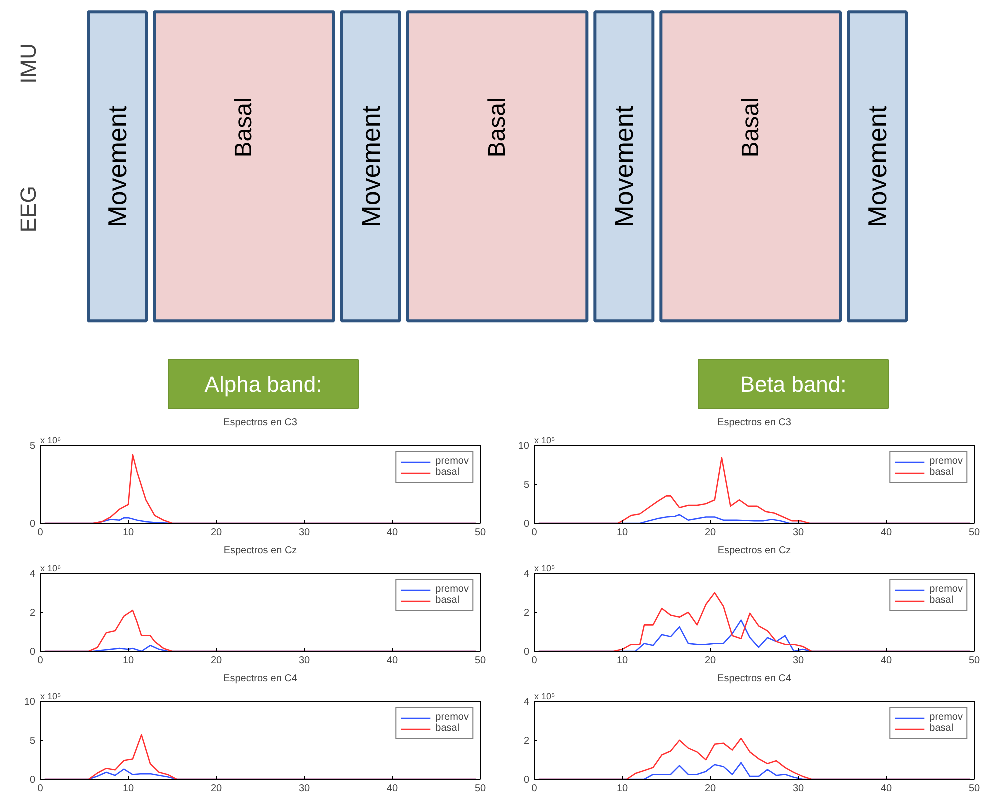 Image resolution: width=988 pixels, height=798 pixels. What do you see at coordinates (28, 209) in the screenshot?
I see `text: EEG` at bounding box center [28, 209].